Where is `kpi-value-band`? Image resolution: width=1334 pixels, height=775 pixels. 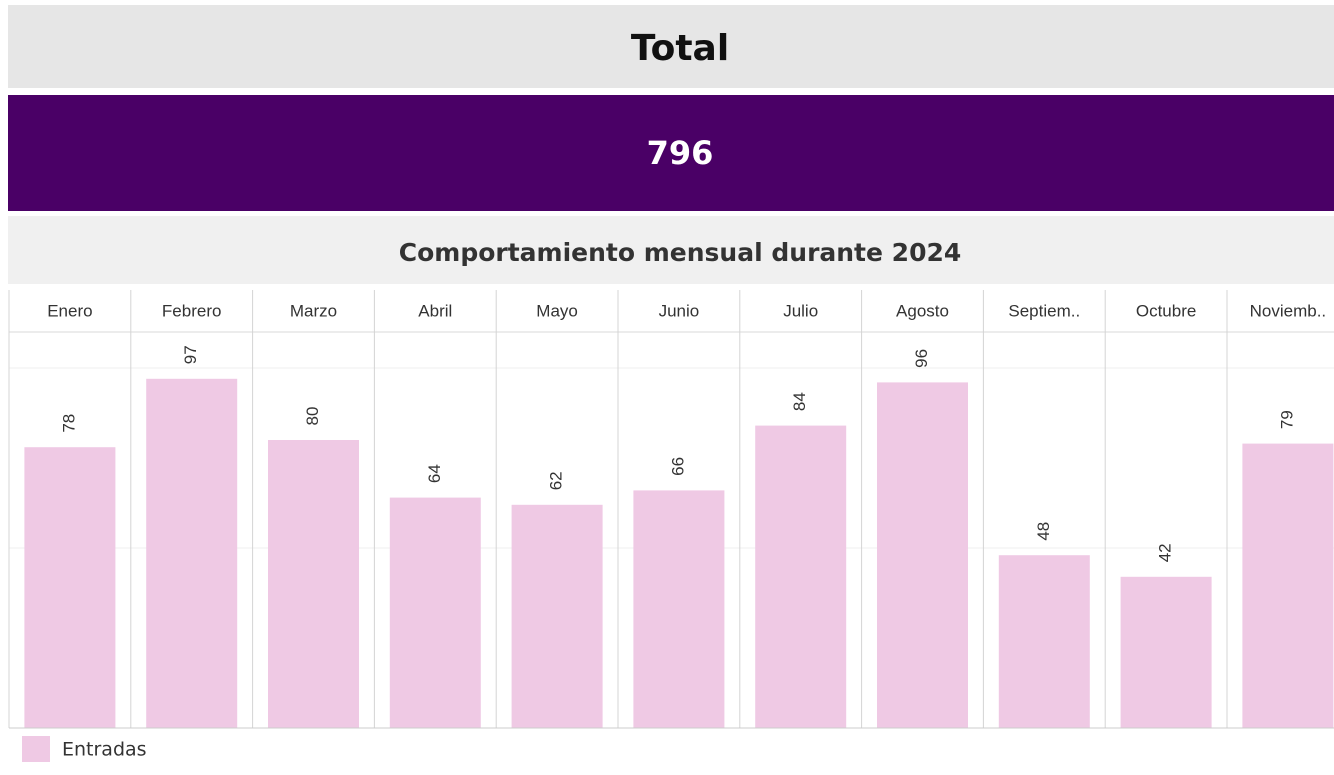
kpi-value-band is located at coordinates (671, 153).